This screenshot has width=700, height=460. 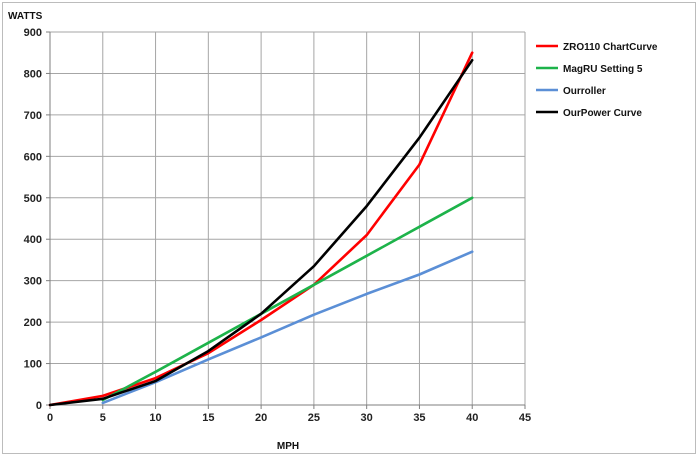 What do you see at coordinates (261, 418) in the screenshot?
I see `x-tick-label: 20` at bounding box center [261, 418].